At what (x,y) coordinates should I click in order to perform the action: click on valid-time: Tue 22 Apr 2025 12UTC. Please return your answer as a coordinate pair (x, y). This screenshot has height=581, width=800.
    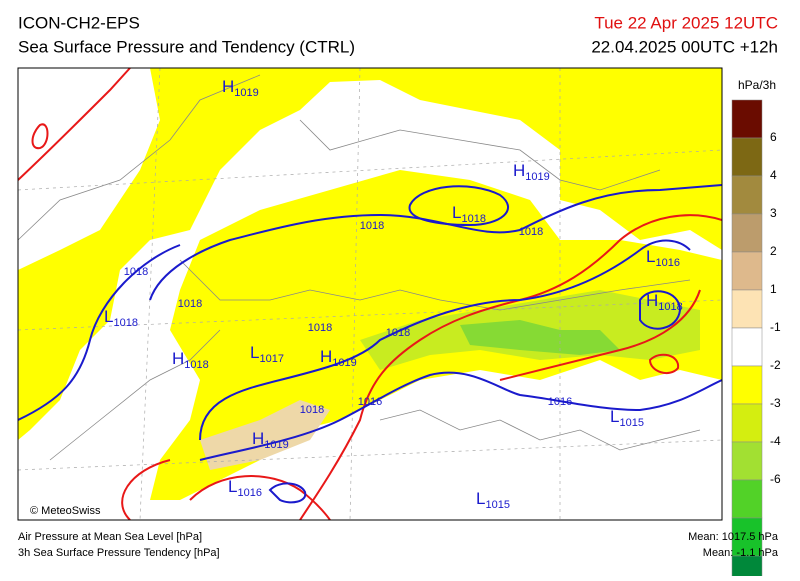
    Looking at the image, I should click on (686, 22).